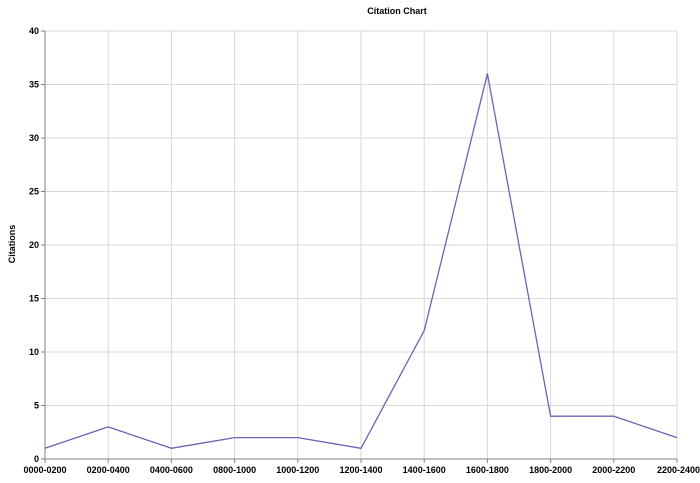  Describe the element at coordinates (34, 352) in the screenshot. I see `y-tick-label: 10` at that location.